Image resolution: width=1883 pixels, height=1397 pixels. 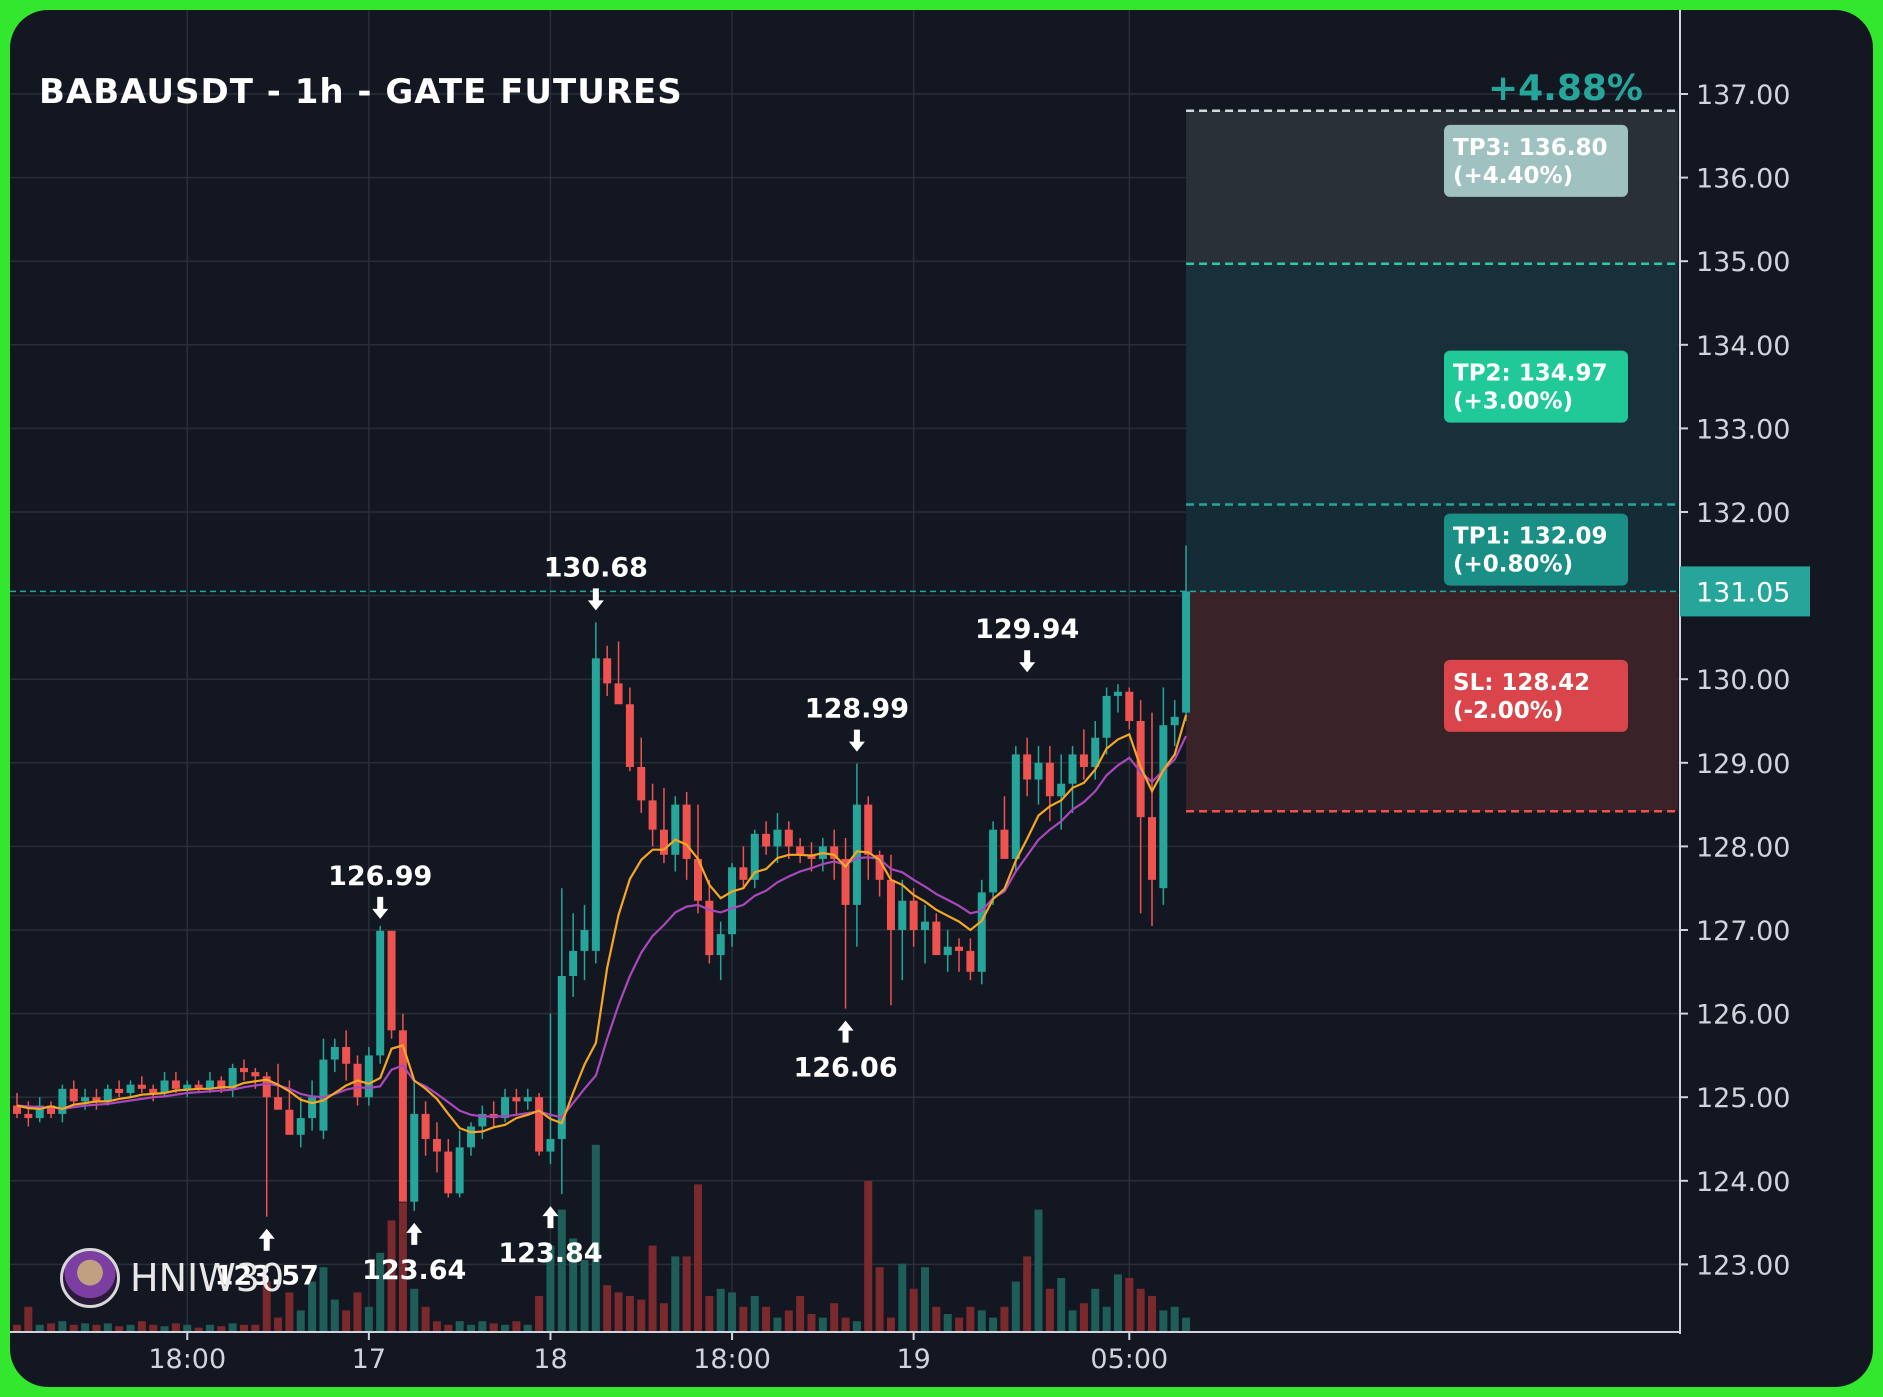 I want to click on chart-title: BABAUSDT - 1h - GATE FUTURES, so click(x=361, y=92).